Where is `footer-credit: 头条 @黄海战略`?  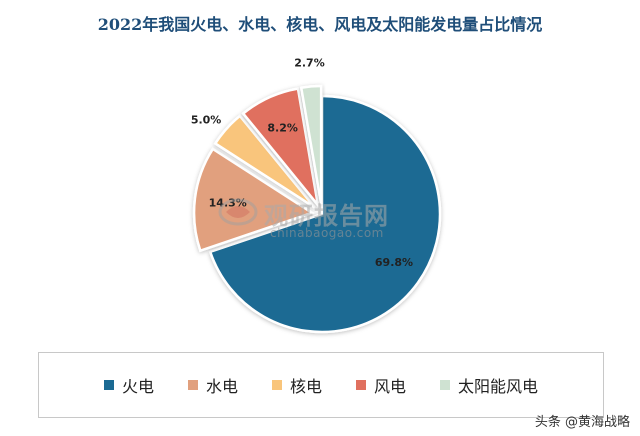 footer-credit: 头条 @黄海战略 is located at coordinates (582, 422).